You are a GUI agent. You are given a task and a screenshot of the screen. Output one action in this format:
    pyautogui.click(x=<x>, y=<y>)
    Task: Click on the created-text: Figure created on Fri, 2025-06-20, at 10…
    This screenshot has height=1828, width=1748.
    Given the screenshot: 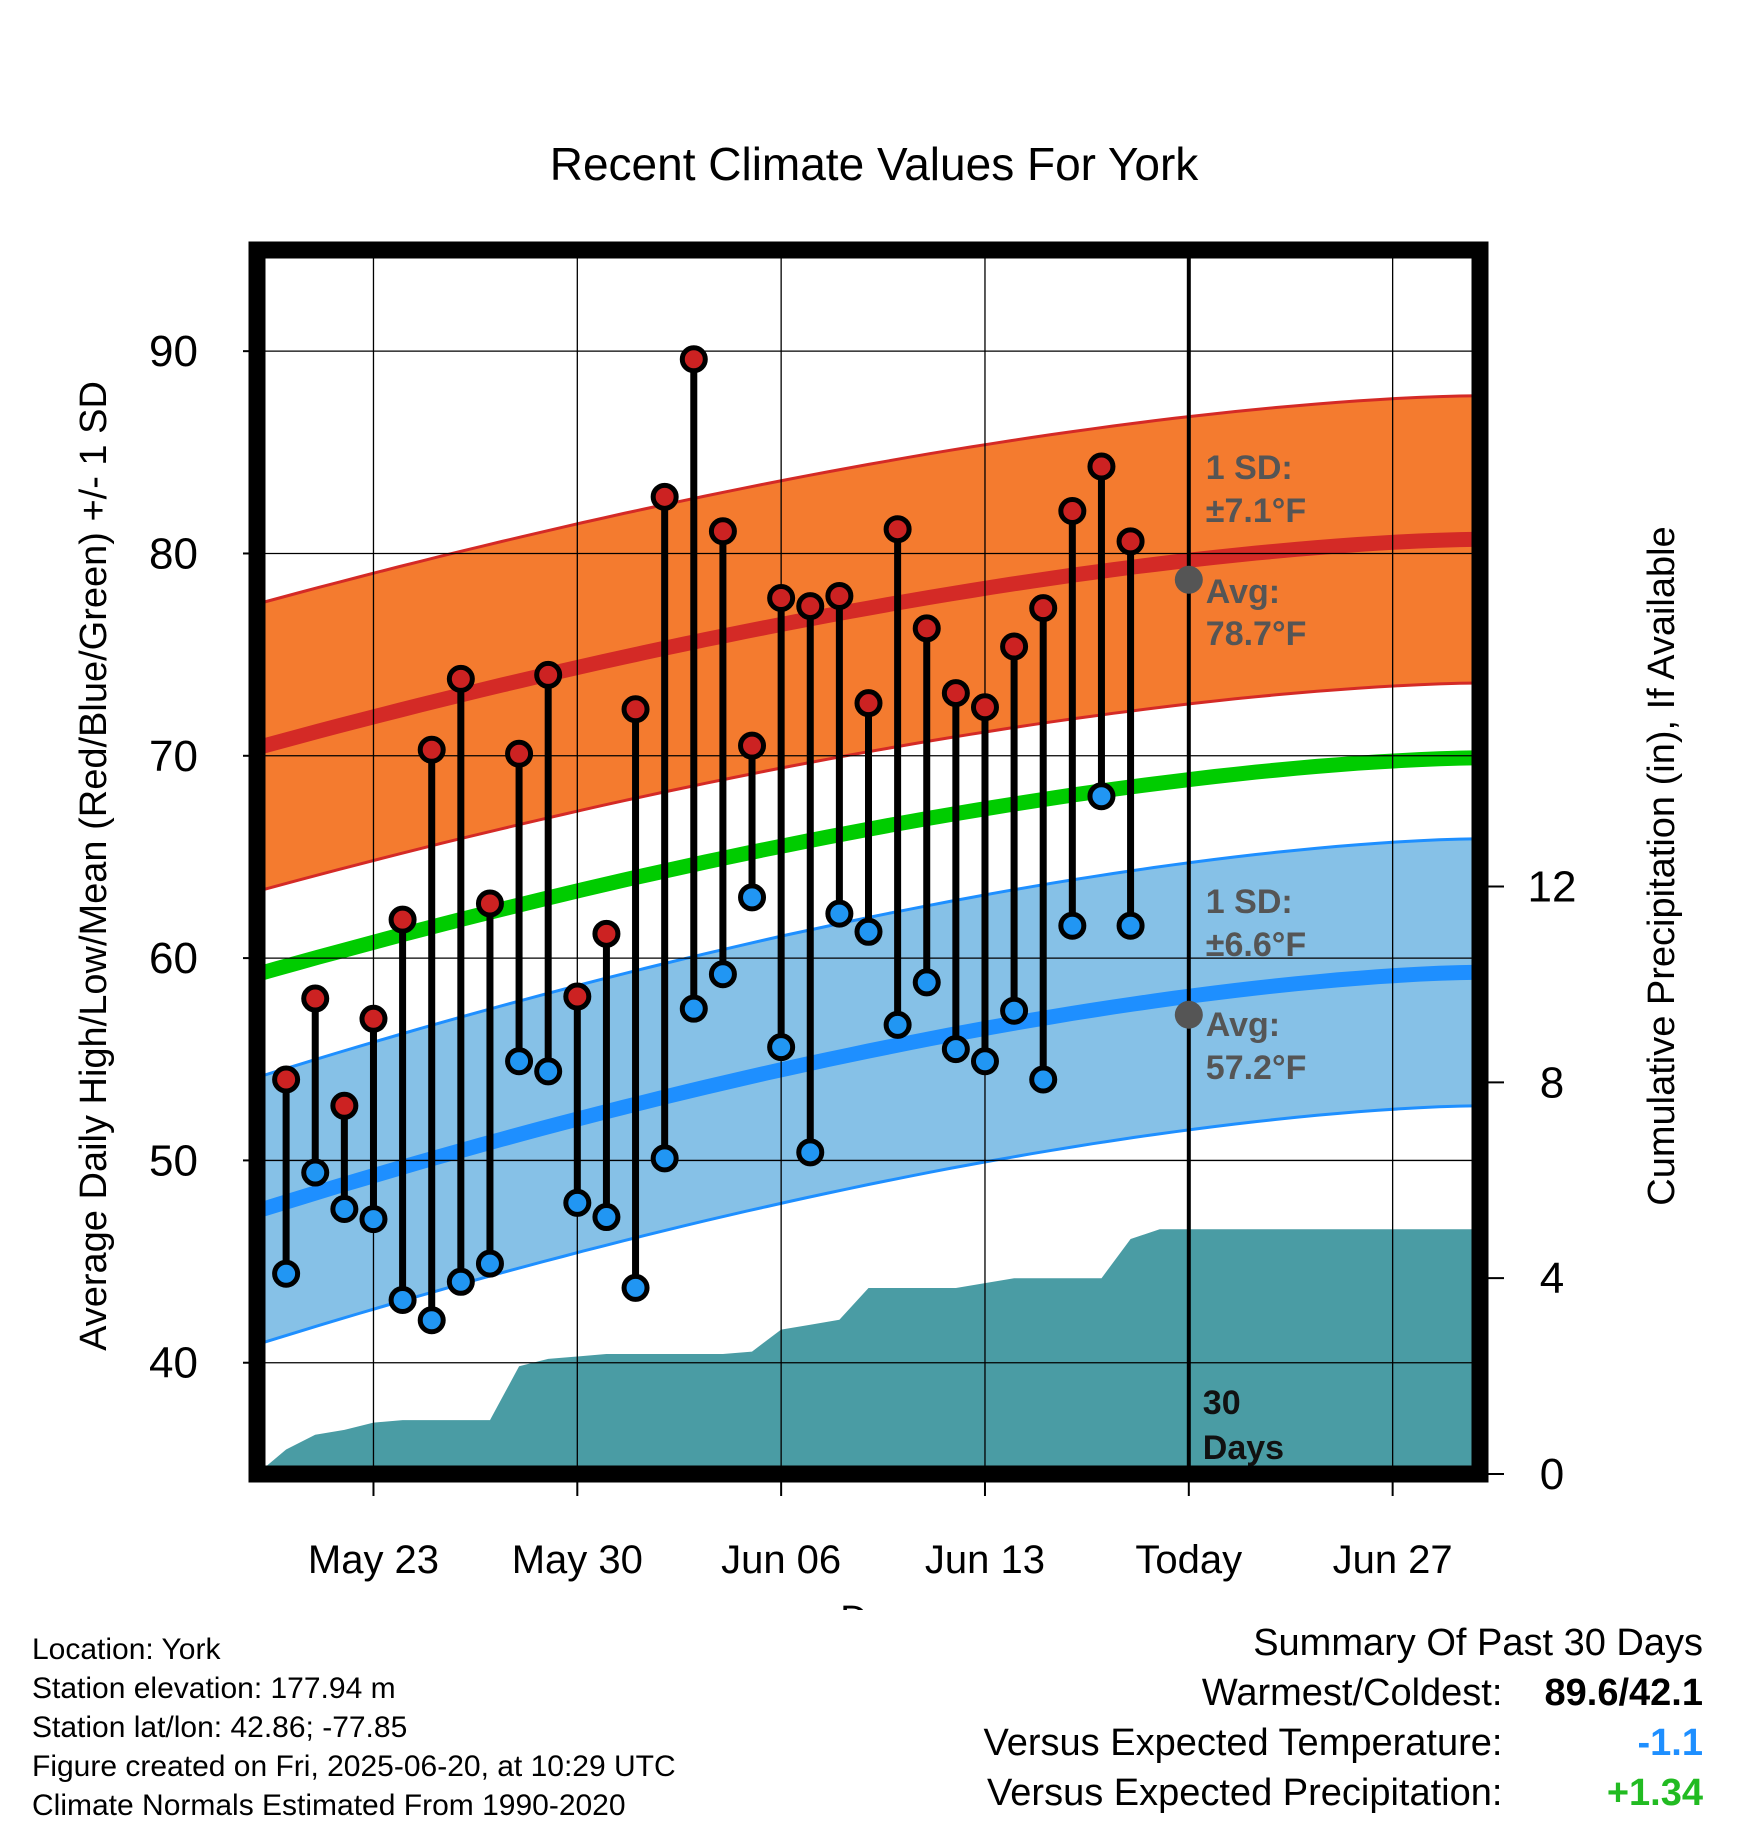 What is the action you would take?
    pyautogui.click(x=354, y=1766)
    